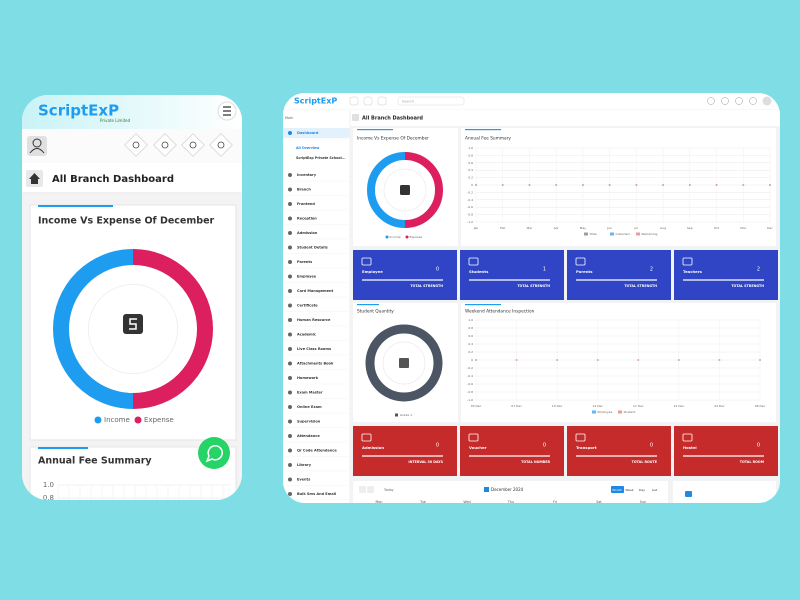  What do you see at coordinates (408, 102) in the screenshot?
I see `search-placeholder: Search` at bounding box center [408, 102].